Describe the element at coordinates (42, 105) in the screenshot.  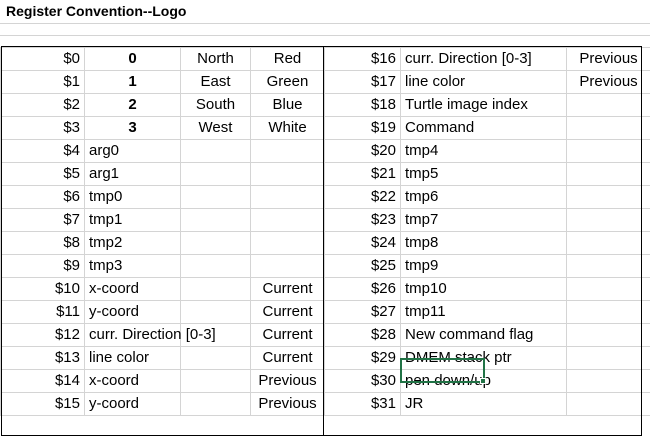
I see `register-cell: $2` at that location.